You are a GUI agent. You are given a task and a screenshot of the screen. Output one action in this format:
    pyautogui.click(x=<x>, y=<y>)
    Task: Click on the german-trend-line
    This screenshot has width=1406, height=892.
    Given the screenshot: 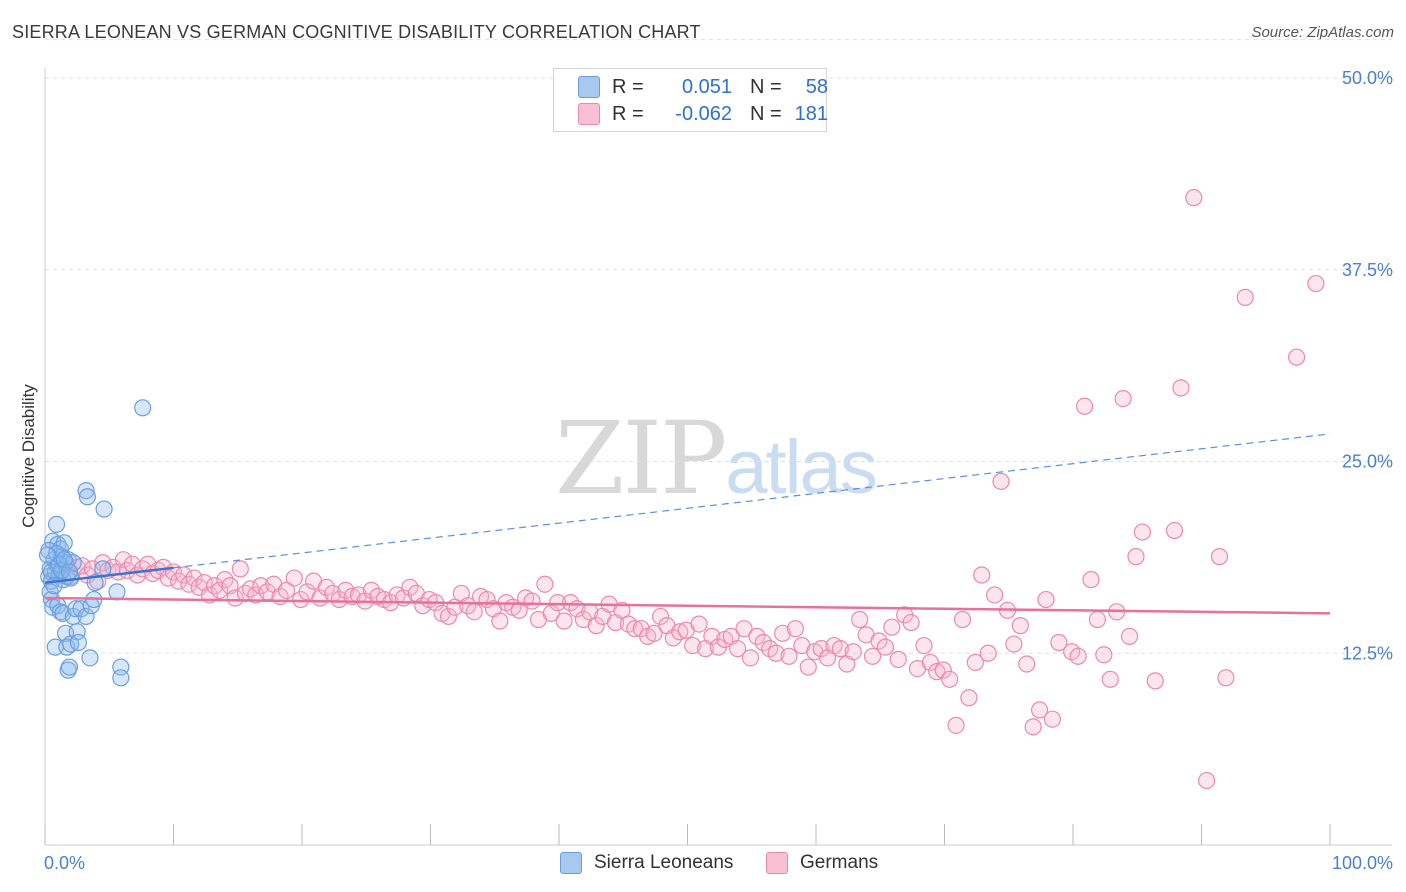 What is the action you would take?
    pyautogui.click(x=687, y=605)
    